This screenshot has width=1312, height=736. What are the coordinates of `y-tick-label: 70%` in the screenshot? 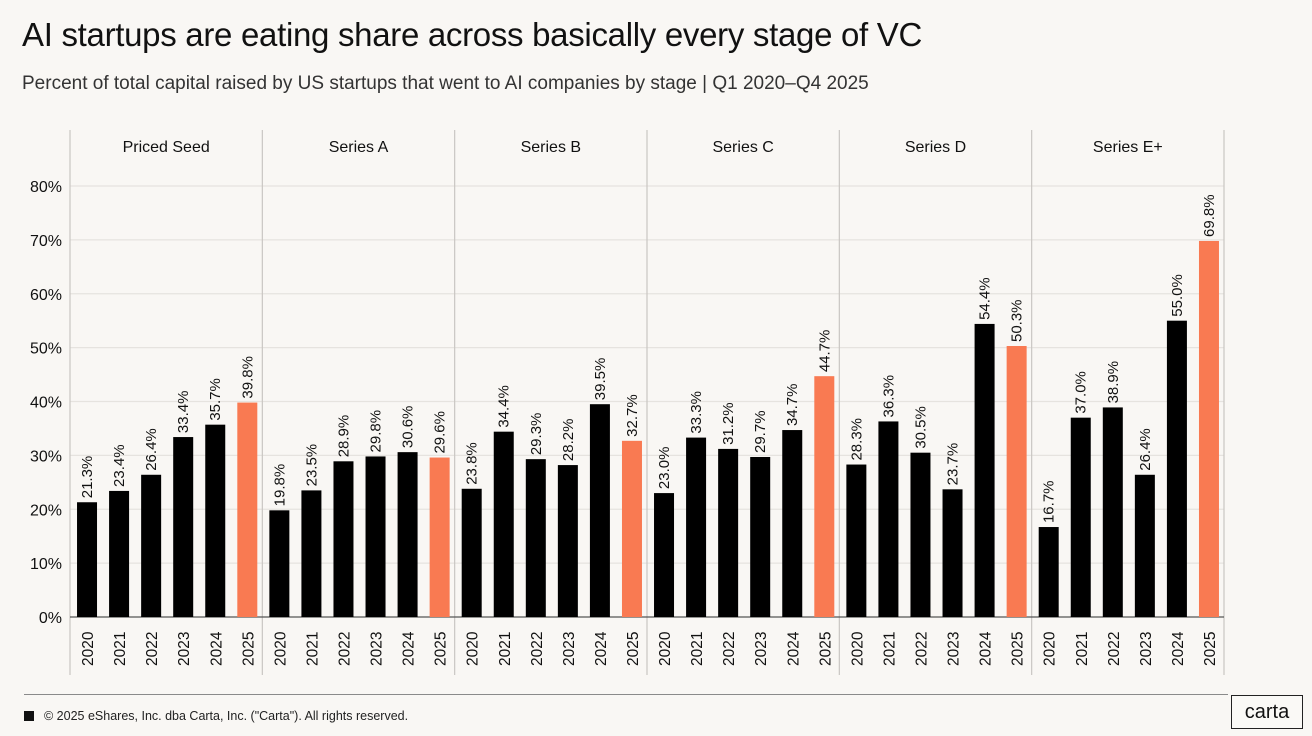 It's located at (46, 241).